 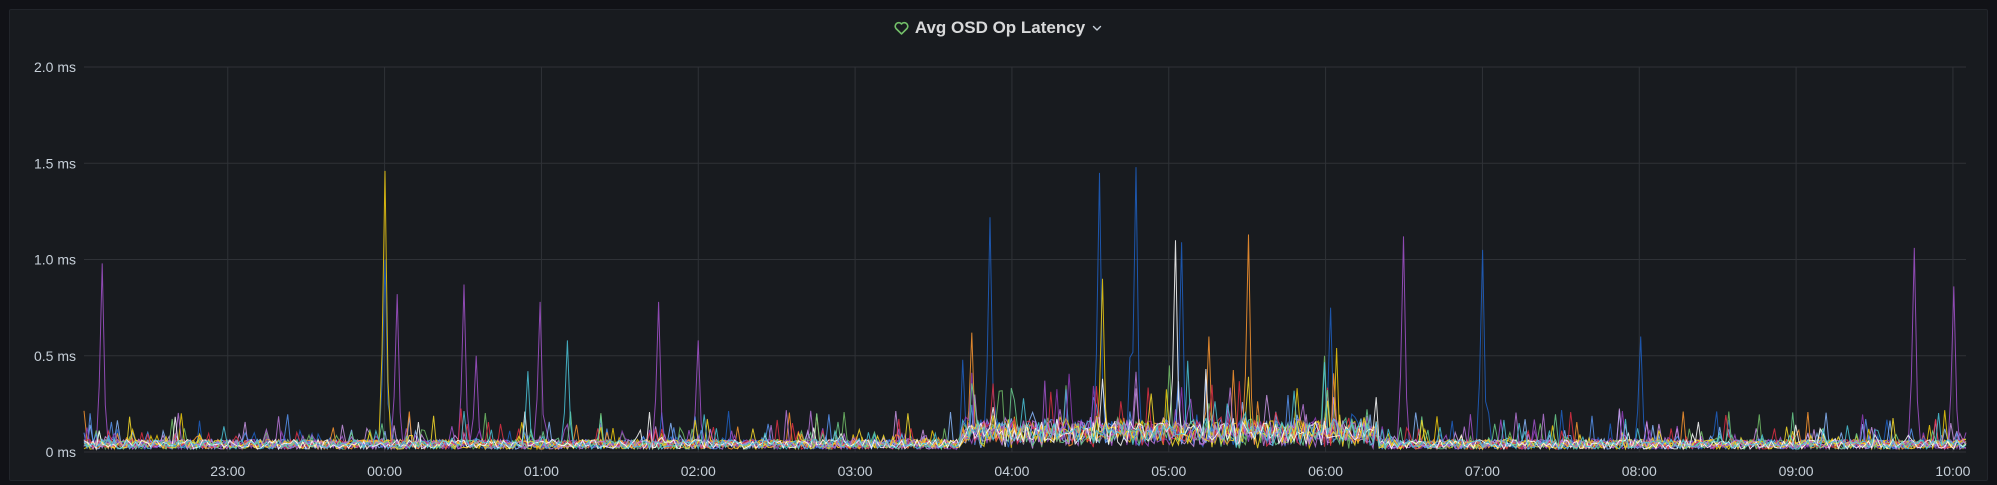 I want to click on y-tick-label: 1.0 ms, so click(x=55, y=260).